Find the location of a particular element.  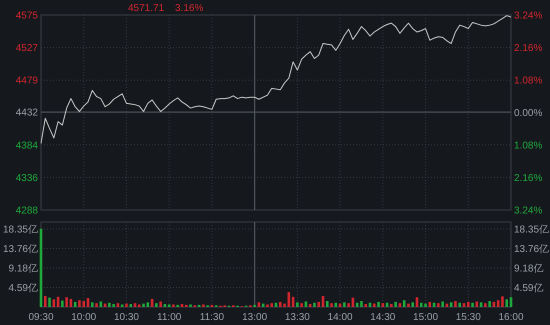

y-tick-label: 4336 is located at coordinates (27, 178).